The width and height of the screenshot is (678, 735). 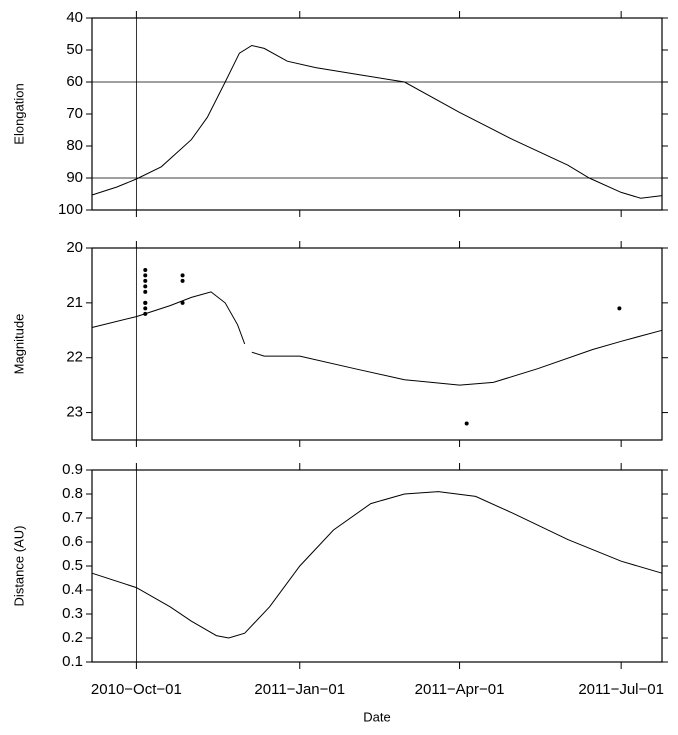 What do you see at coordinates (74, 177) in the screenshot?
I see `y-tick-label: 90` at bounding box center [74, 177].